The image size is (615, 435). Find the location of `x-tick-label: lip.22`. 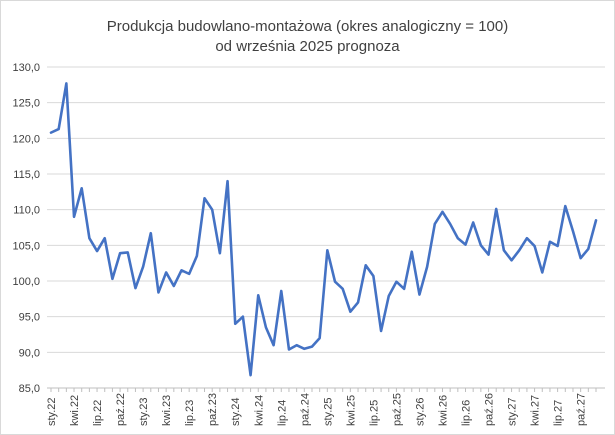

x-tick-label: lip.22 is located at coordinates (98, 413).